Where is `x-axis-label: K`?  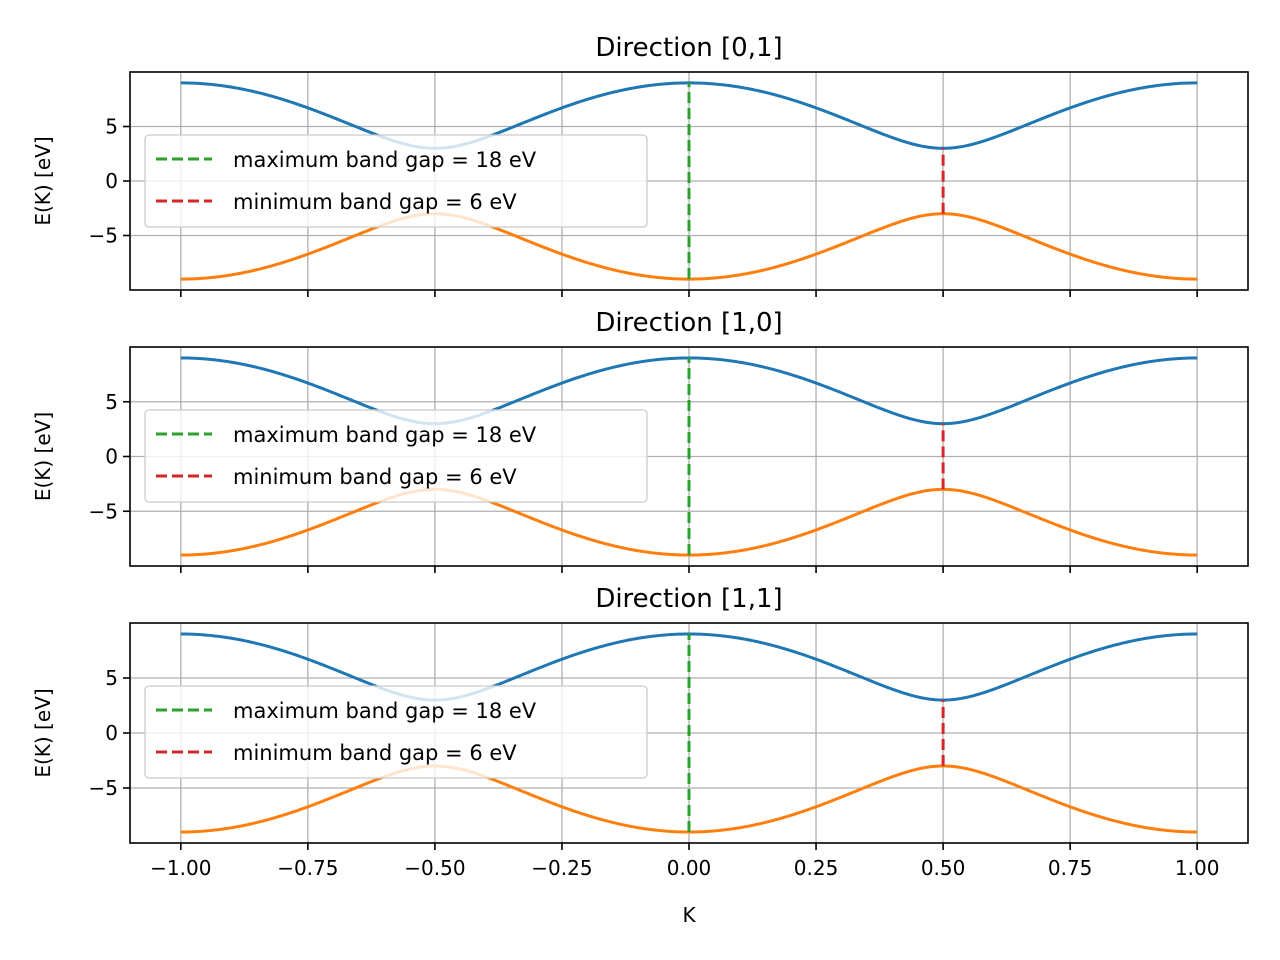 x-axis-label: K is located at coordinates (689, 915).